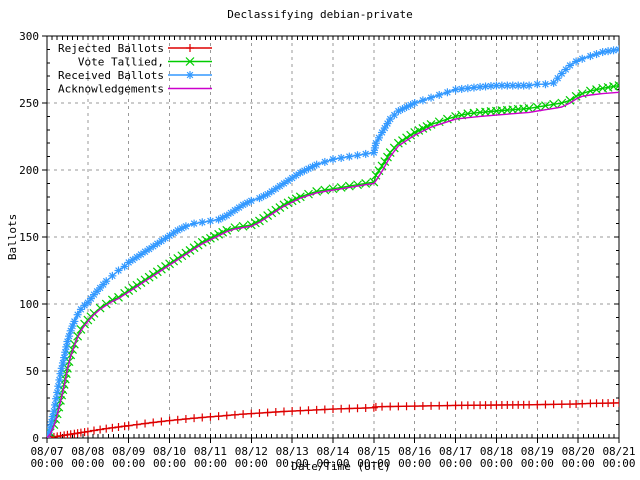 Image resolution: width=640 pixels, height=480 pixels. What do you see at coordinates (32, 371) in the screenshot?
I see `y-tick-label: 50` at bounding box center [32, 371].